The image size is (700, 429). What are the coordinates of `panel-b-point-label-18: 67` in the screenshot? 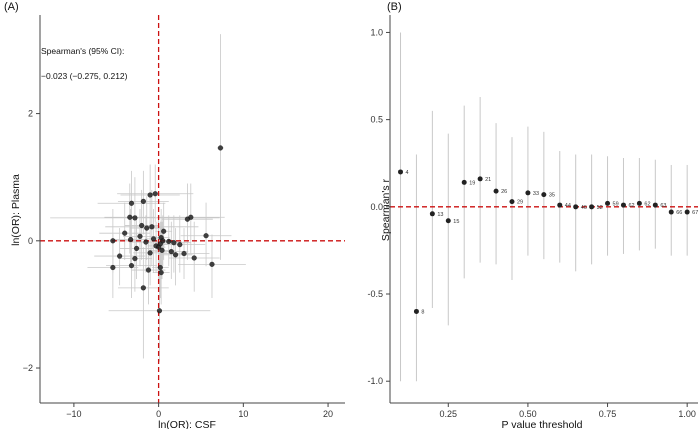 It's located at (695, 213).